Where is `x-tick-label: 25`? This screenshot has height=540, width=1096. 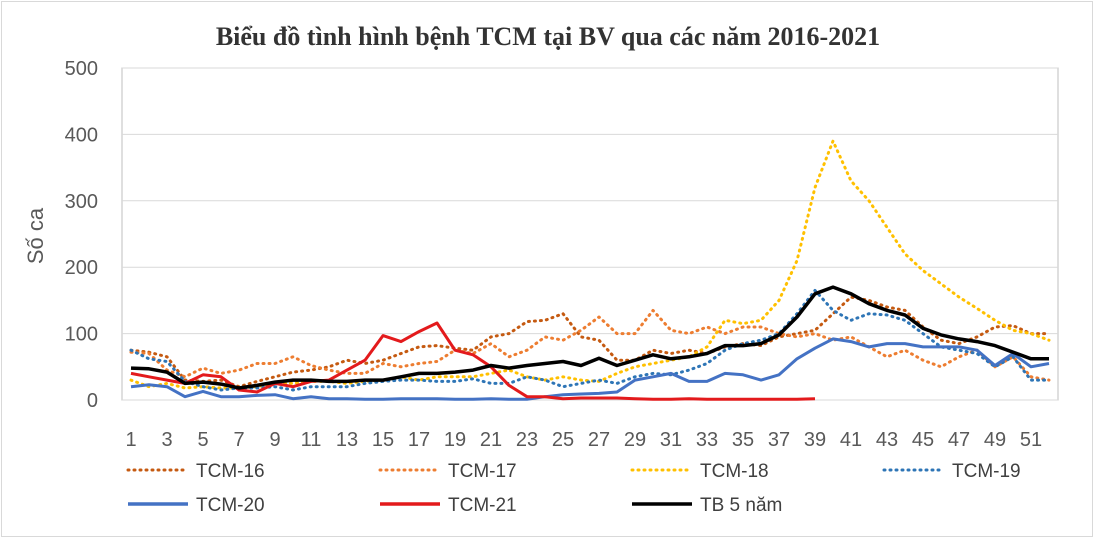
x-tick-label: 25 is located at coordinates (563, 440).